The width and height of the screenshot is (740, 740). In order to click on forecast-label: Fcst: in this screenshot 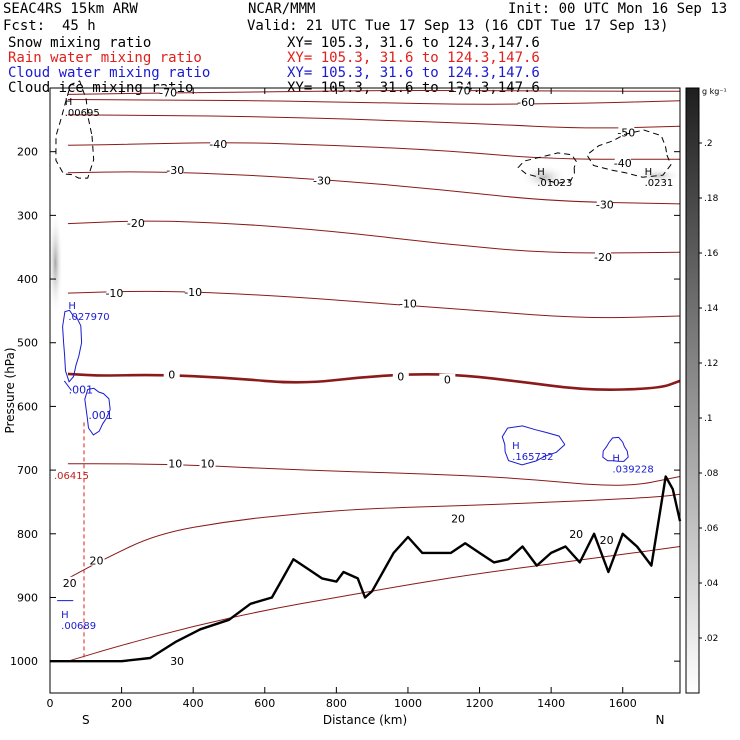, I will do `click(24, 26)`.